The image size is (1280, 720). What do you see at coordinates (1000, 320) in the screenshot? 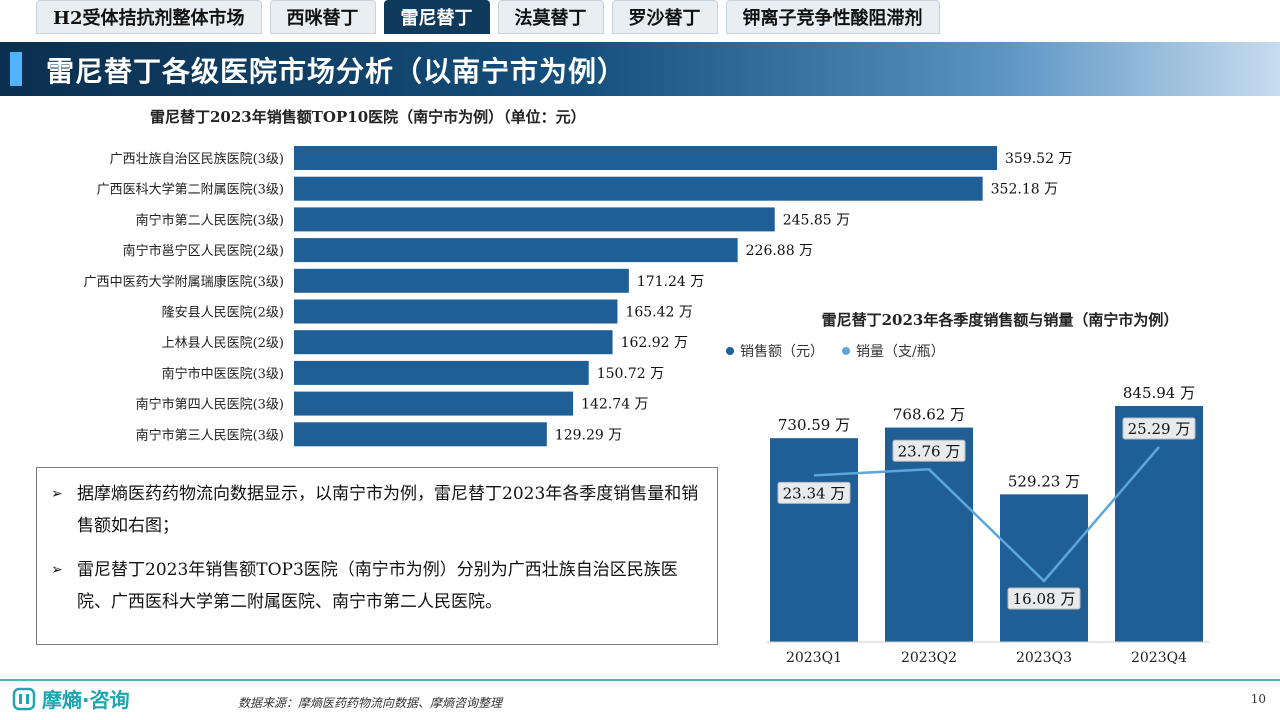
I see `quarterly-chart-title: 雷尼替丁2023年各季度销售额与销量（南宁市为例）` at bounding box center [1000, 320].